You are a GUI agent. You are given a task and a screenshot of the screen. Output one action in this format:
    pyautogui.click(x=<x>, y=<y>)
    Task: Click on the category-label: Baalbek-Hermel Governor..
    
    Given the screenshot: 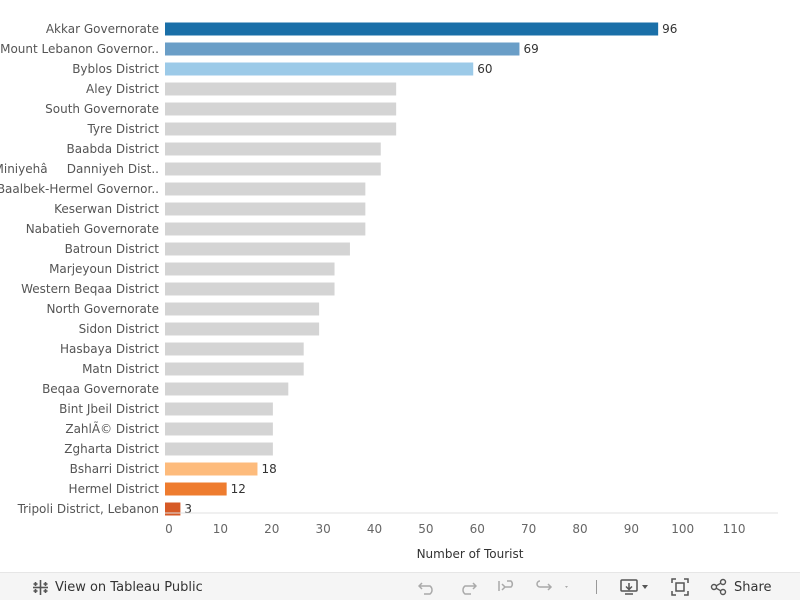 What is the action you would take?
    pyautogui.click(x=79, y=189)
    